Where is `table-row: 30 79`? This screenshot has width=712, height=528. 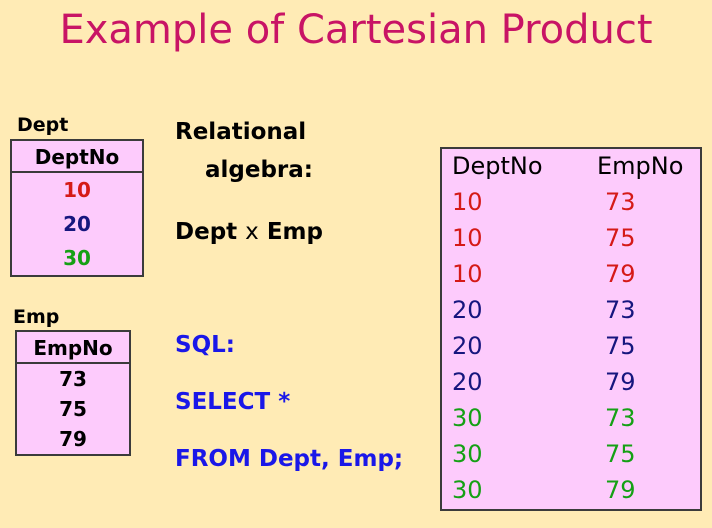
table-row: 30 79 is located at coordinates (571, 490).